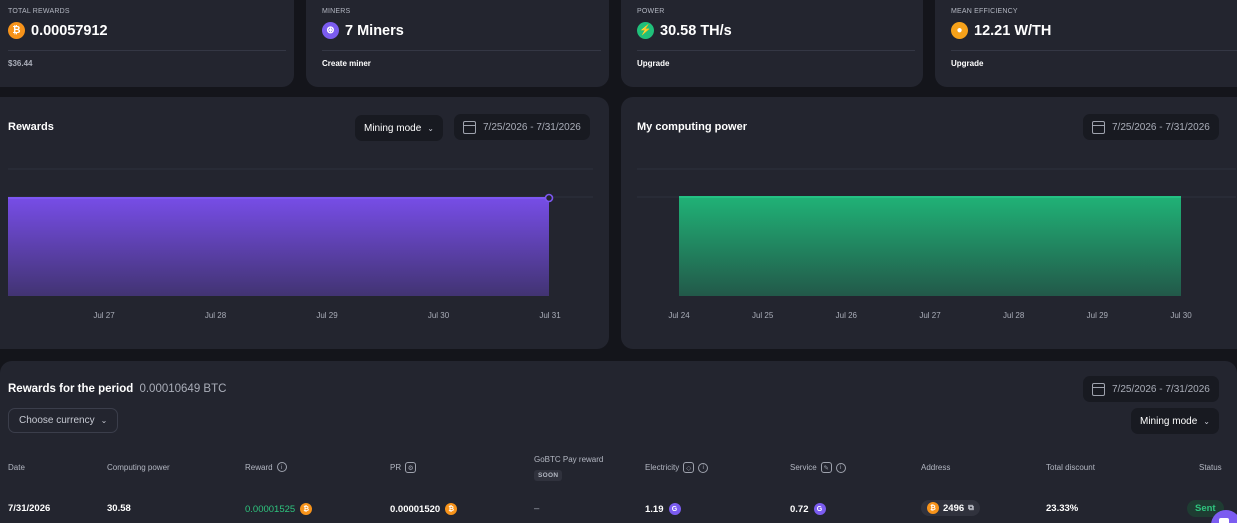  I want to click on status-badge: Sent, so click(1205, 508).